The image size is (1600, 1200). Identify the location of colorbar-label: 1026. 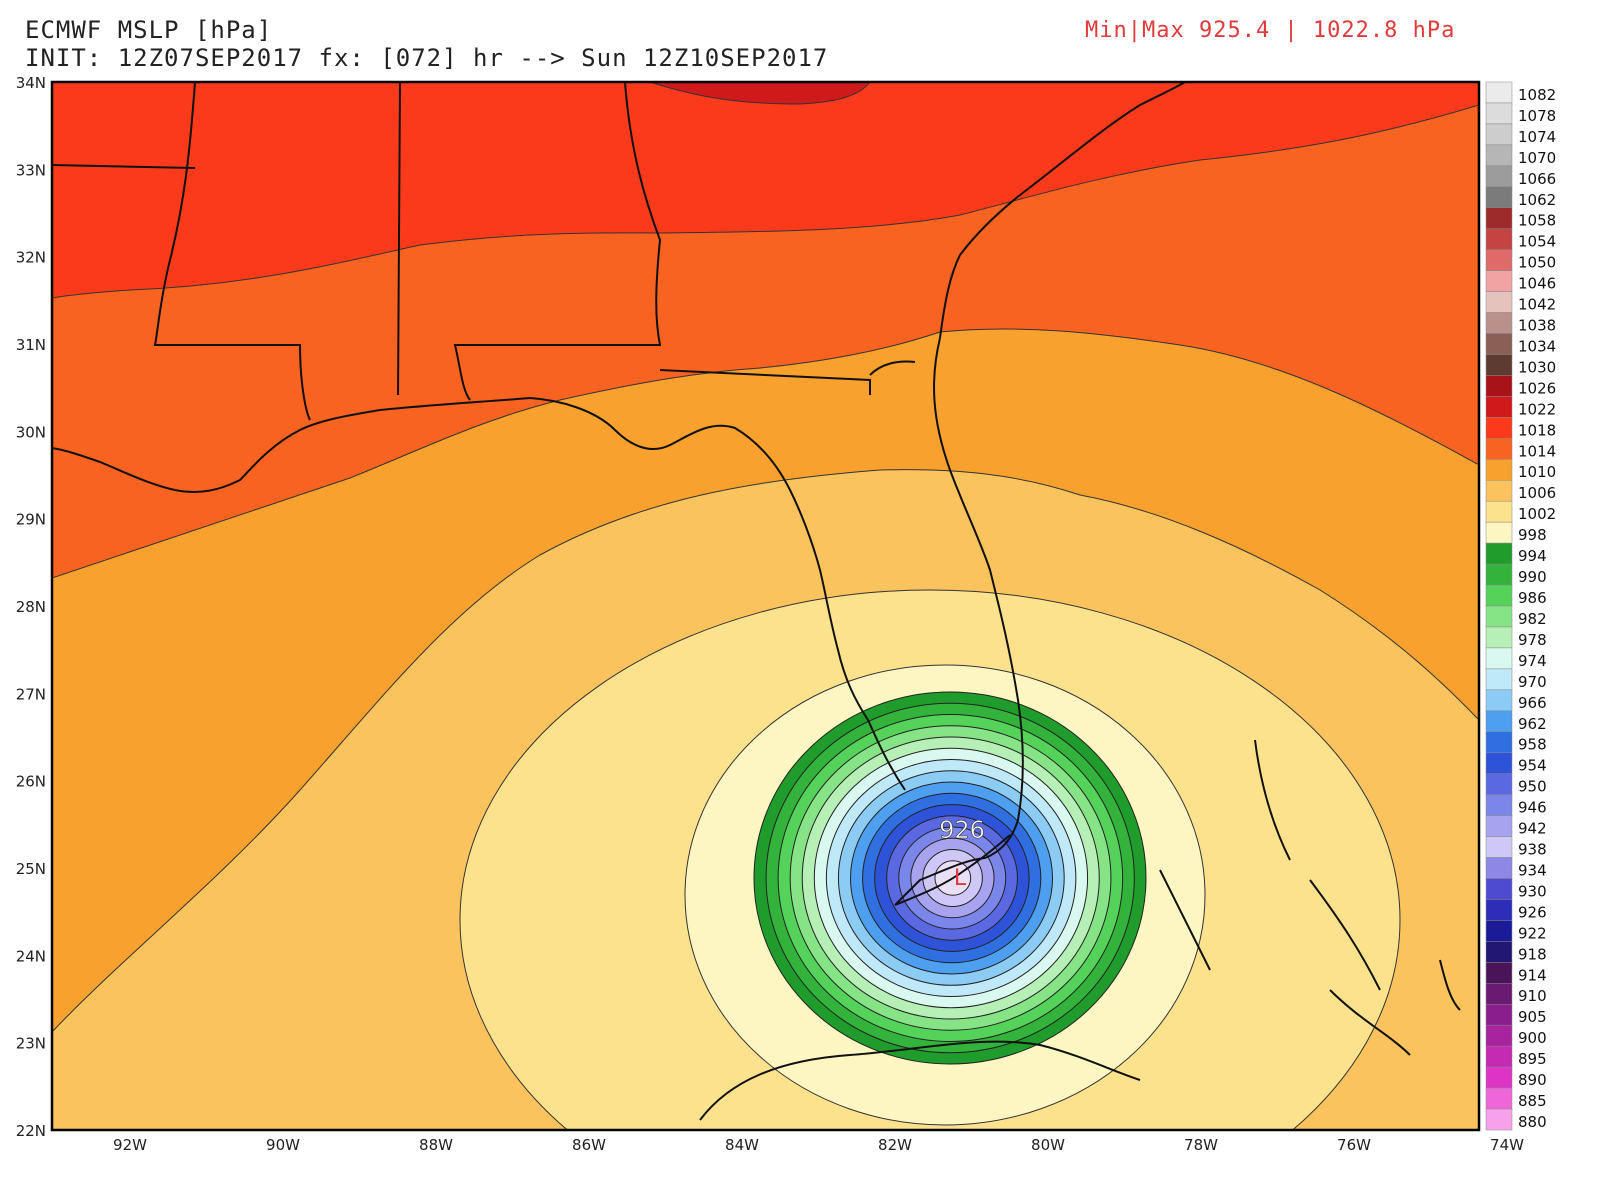
(1537, 388).